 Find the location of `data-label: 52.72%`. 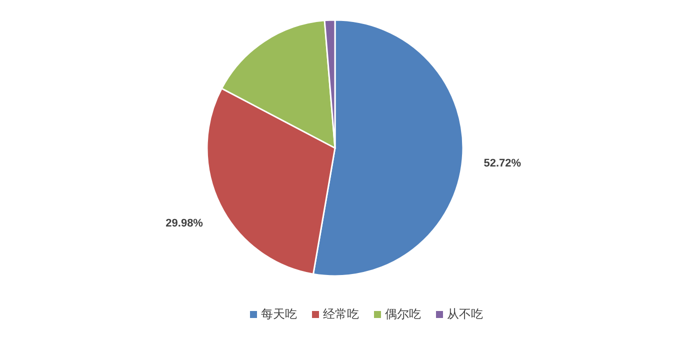

data-label: 52.72% is located at coordinates (503, 163).